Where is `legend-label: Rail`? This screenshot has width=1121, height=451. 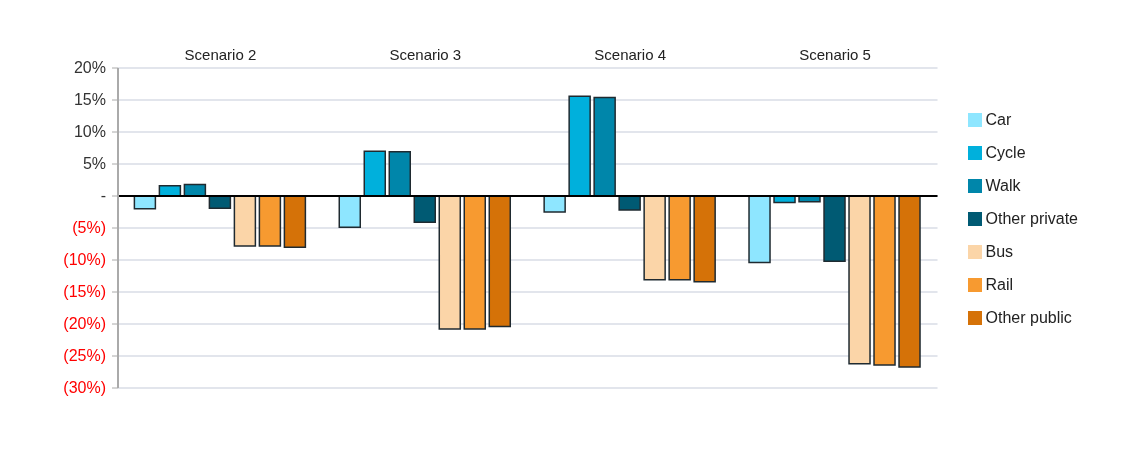
legend-label: Rail is located at coordinates (999, 284).